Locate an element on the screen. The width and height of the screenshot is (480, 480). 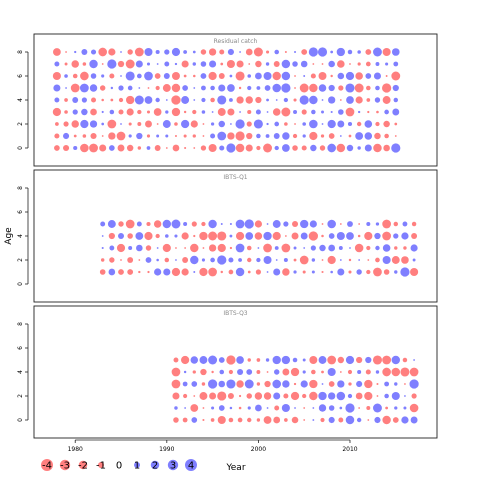
legend-label: 4 is located at coordinates (191, 466).